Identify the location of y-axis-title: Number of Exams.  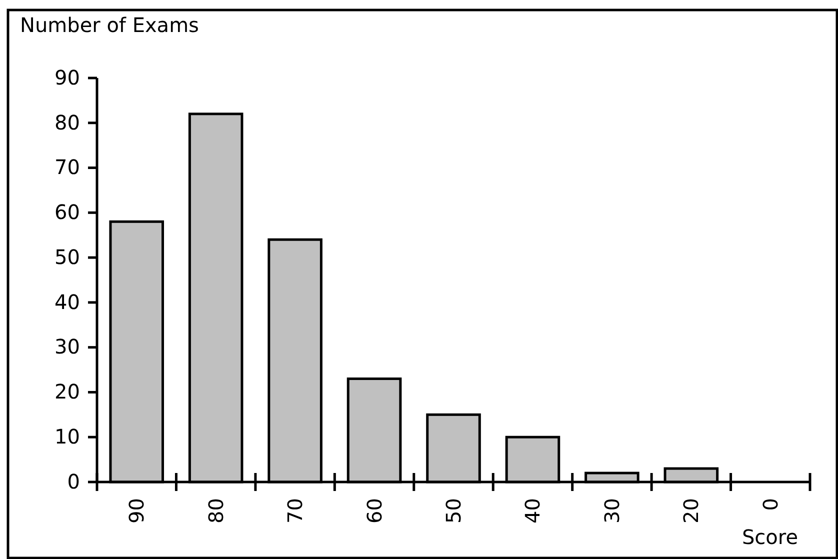
(109, 25).